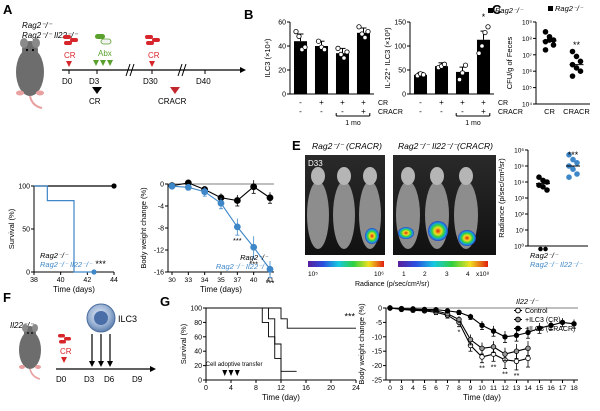 This screenshot has height=411, width=600. What do you see at coordinates (425, 274) in the screenshot?
I see `scale2-tick-2: 2` at bounding box center [425, 274].